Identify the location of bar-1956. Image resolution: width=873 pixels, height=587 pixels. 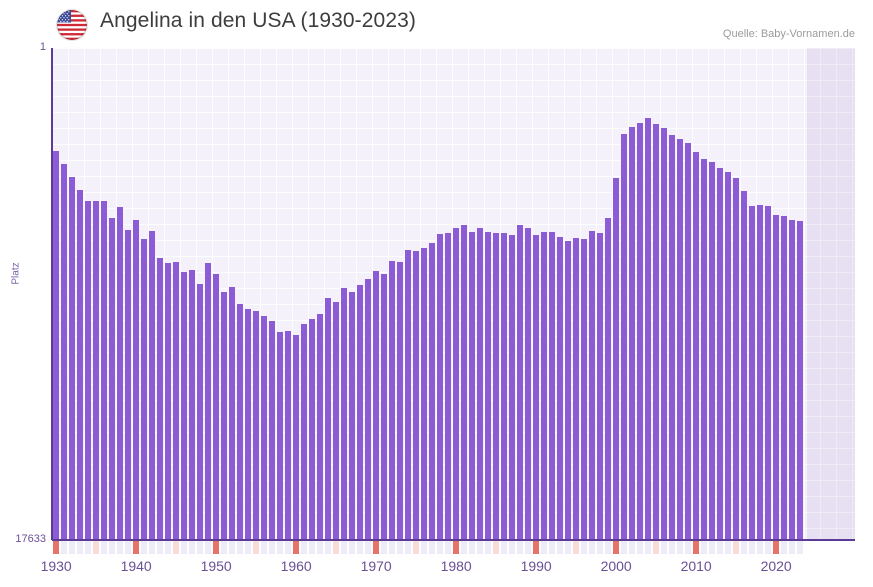
(264, 428).